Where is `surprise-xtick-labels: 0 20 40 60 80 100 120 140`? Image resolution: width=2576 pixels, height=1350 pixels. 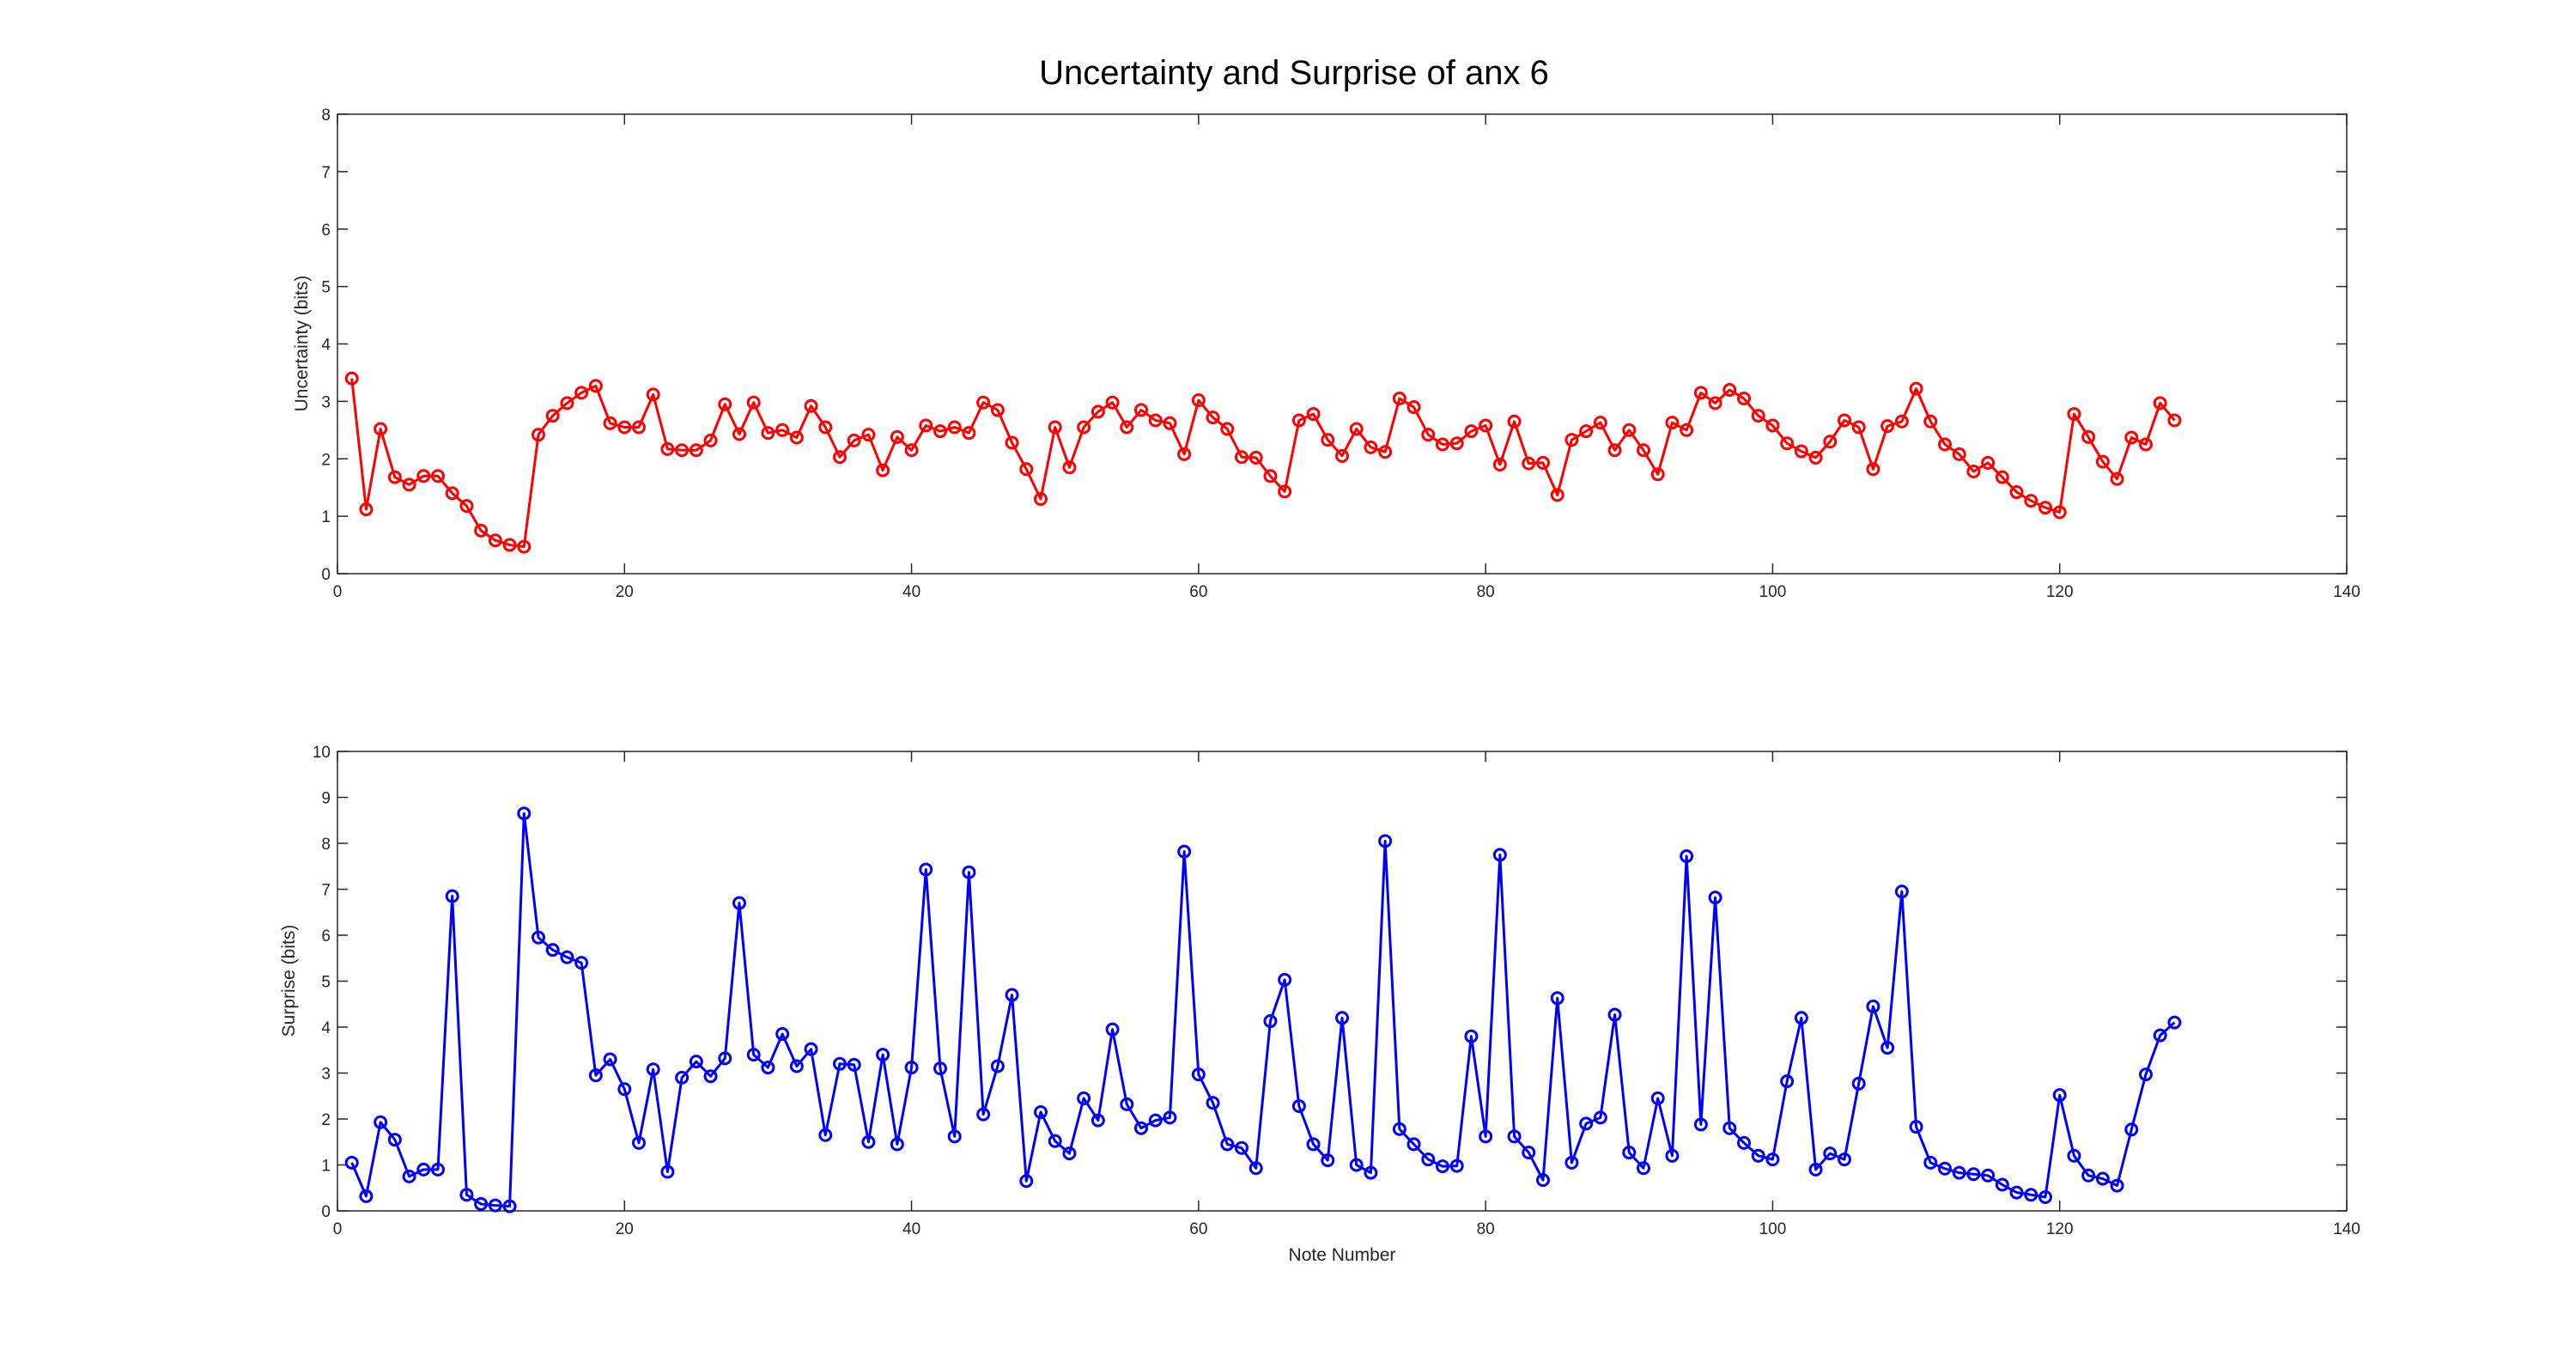
surprise-xtick-labels: 0 20 40 60 80 100 120 140 is located at coordinates (1346, 1229).